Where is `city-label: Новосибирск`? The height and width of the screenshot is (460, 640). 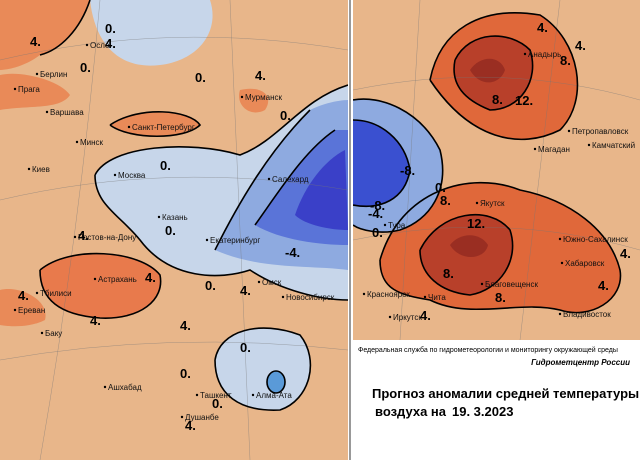
city-label: Новосибирск is located at coordinates (310, 297).